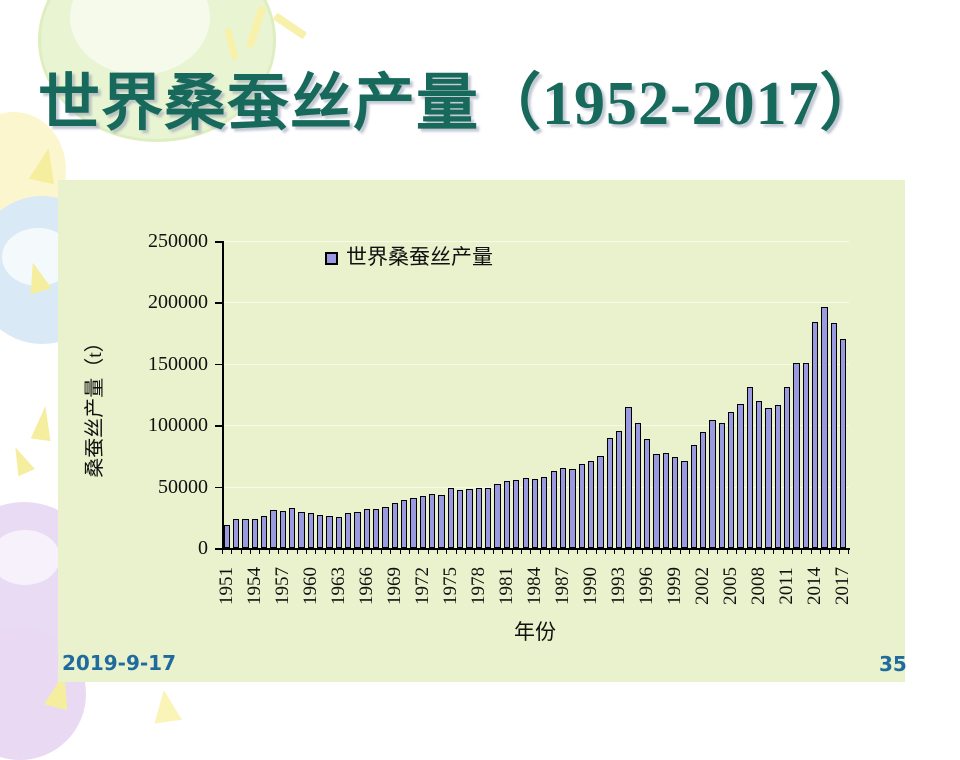  Describe the element at coordinates (460, 518) in the screenshot. I see `bar-1976` at that location.